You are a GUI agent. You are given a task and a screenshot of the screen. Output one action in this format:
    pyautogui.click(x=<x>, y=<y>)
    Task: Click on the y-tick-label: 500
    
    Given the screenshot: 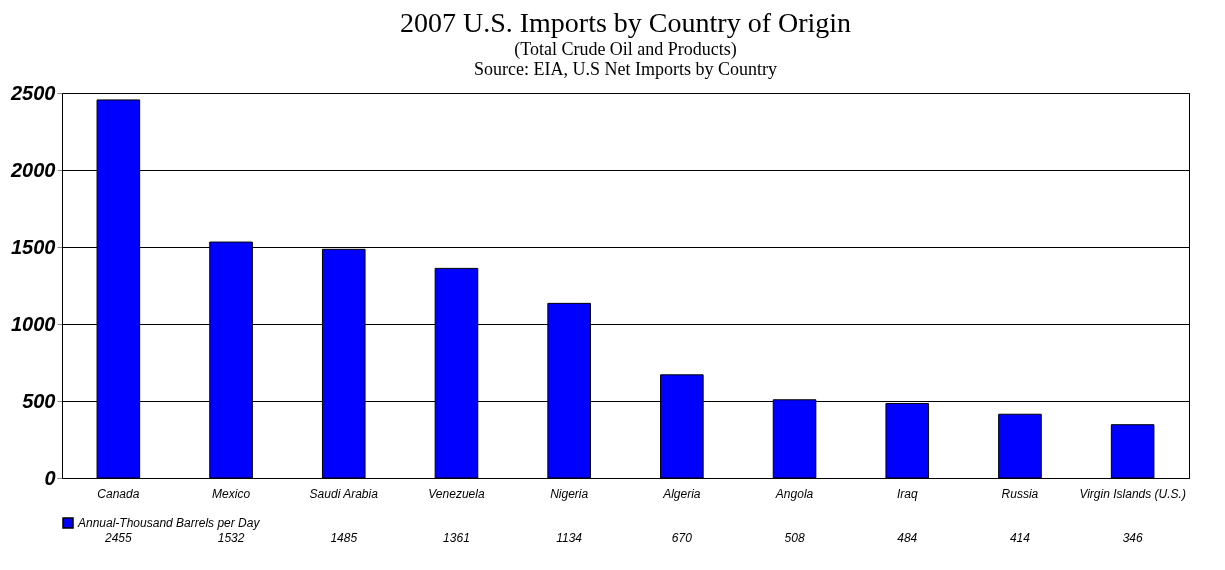 What is the action you would take?
    pyautogui.click(x=39, y=400)
    